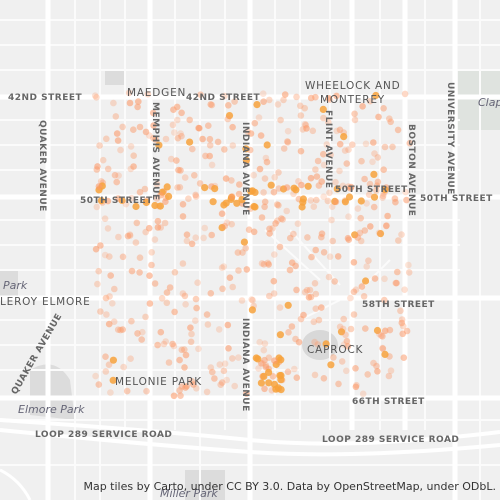 This screenshot has width=500, height=500. Describe the element at coordinates (328, 149) in the screenshot. I see `street-label: FLINT AVENUE` at that location.